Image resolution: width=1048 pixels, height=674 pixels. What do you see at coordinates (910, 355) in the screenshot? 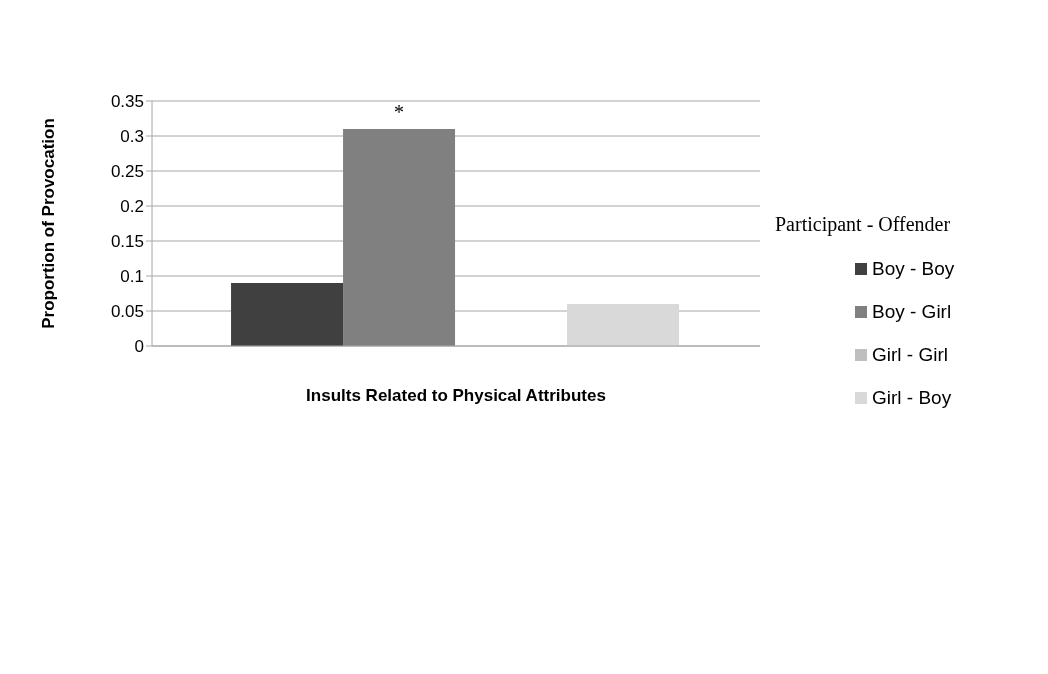
I see `legend-label: Girl - Girl` at bounding box center [910, 355].